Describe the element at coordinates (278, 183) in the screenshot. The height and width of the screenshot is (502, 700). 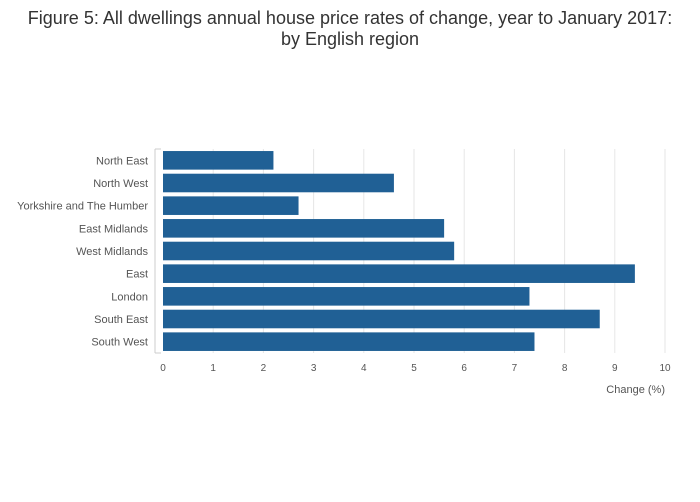
I see `bar-north-west` at that location.